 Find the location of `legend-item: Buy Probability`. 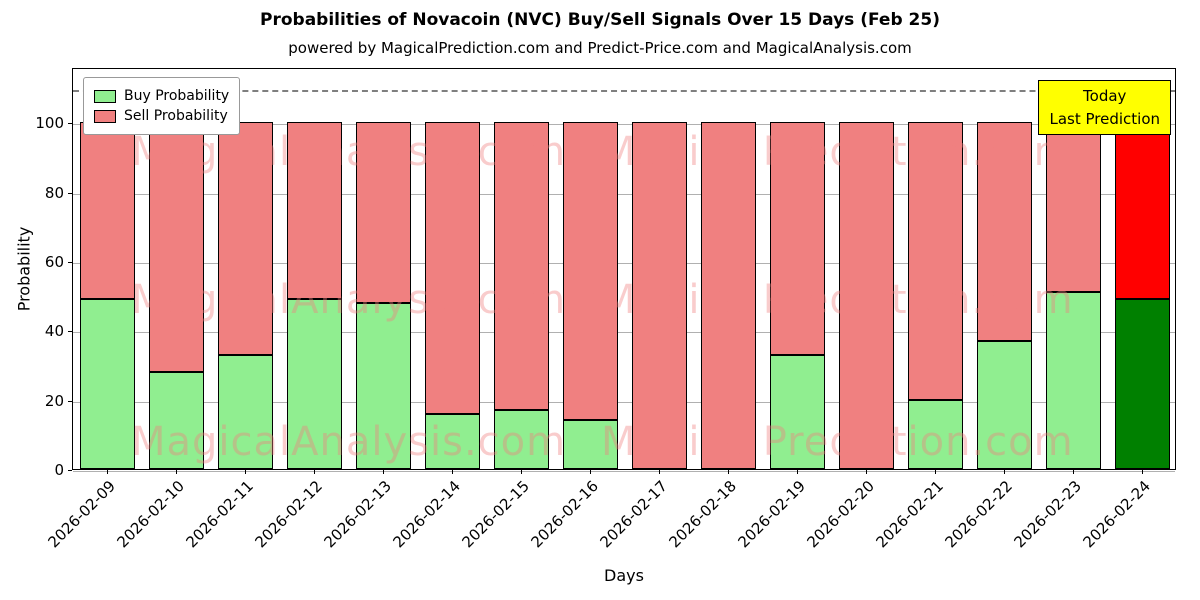

legend-item: Buy Probability is located at coordinates (161, 96).